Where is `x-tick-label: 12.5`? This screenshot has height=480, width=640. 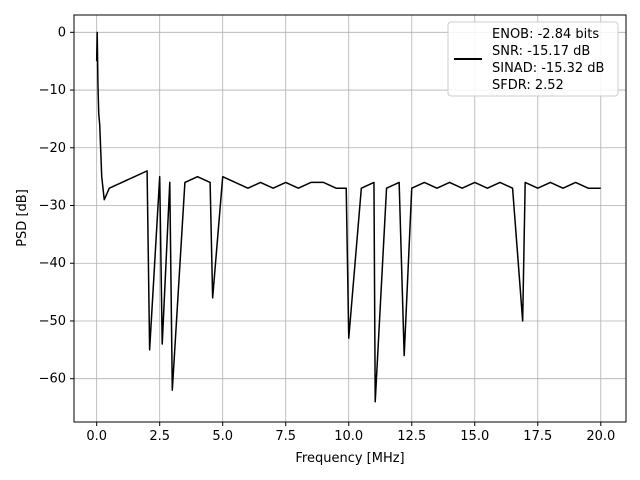 x-tick-label: 12.5 is located at coordinates (411, 436).